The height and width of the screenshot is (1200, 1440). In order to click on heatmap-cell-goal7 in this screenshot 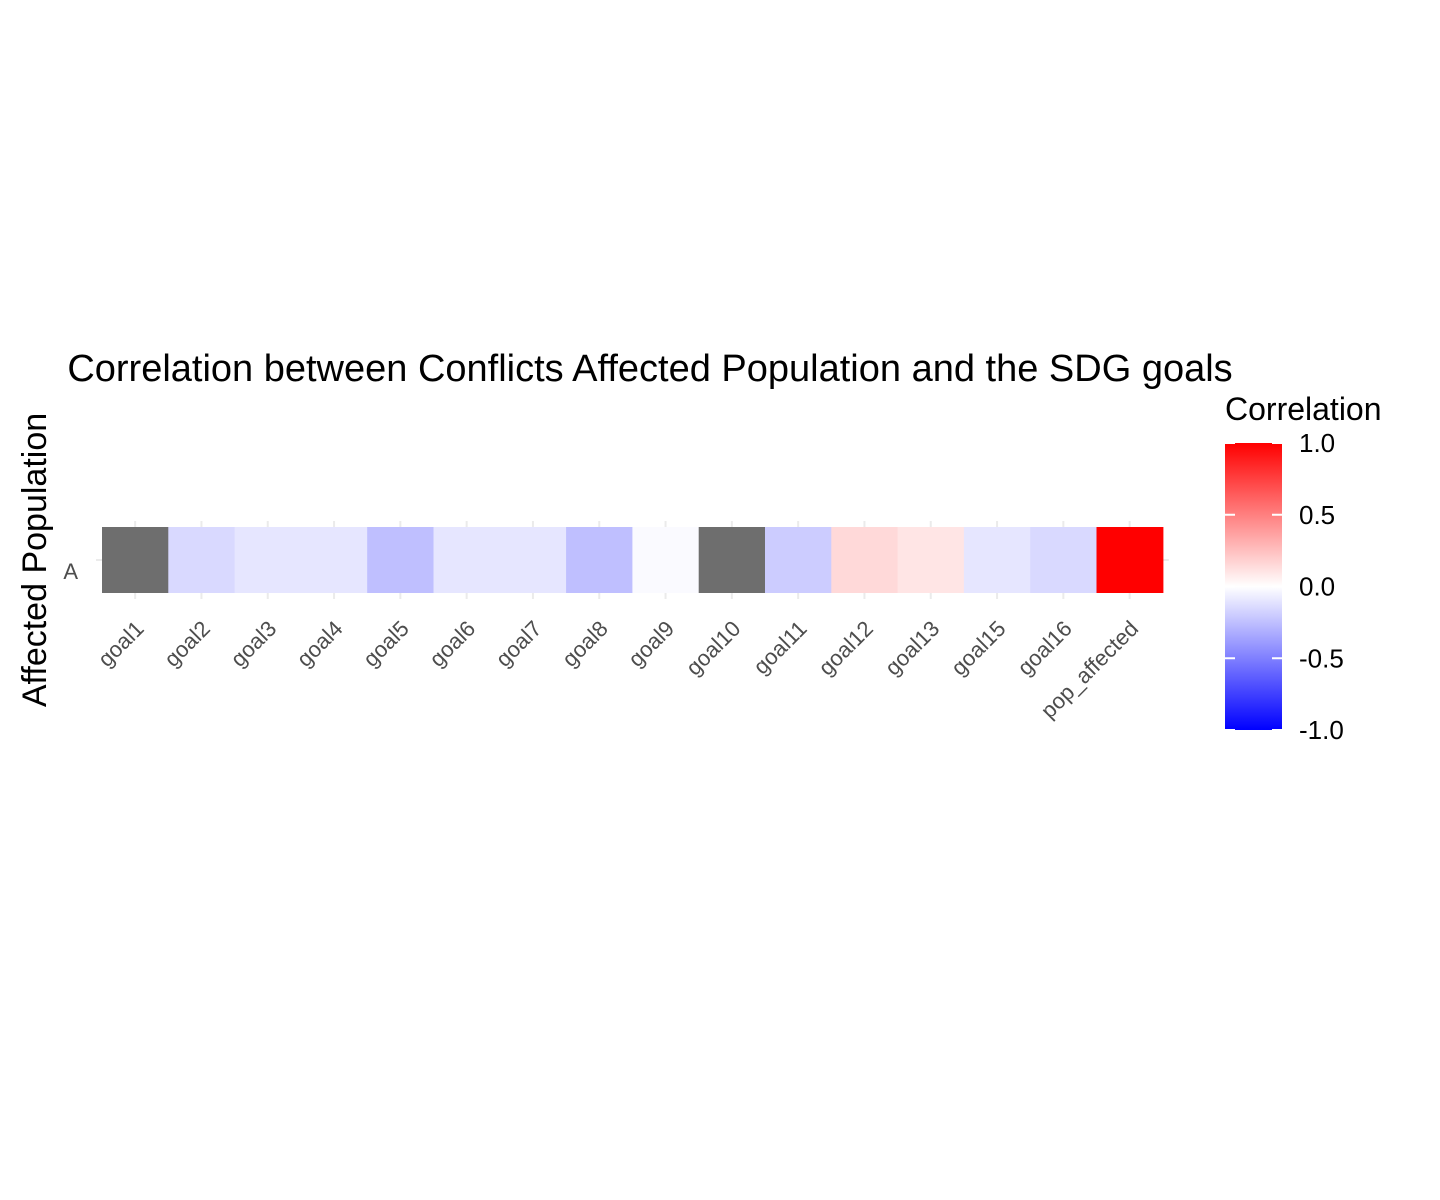, I will do `click(533, 560)`.